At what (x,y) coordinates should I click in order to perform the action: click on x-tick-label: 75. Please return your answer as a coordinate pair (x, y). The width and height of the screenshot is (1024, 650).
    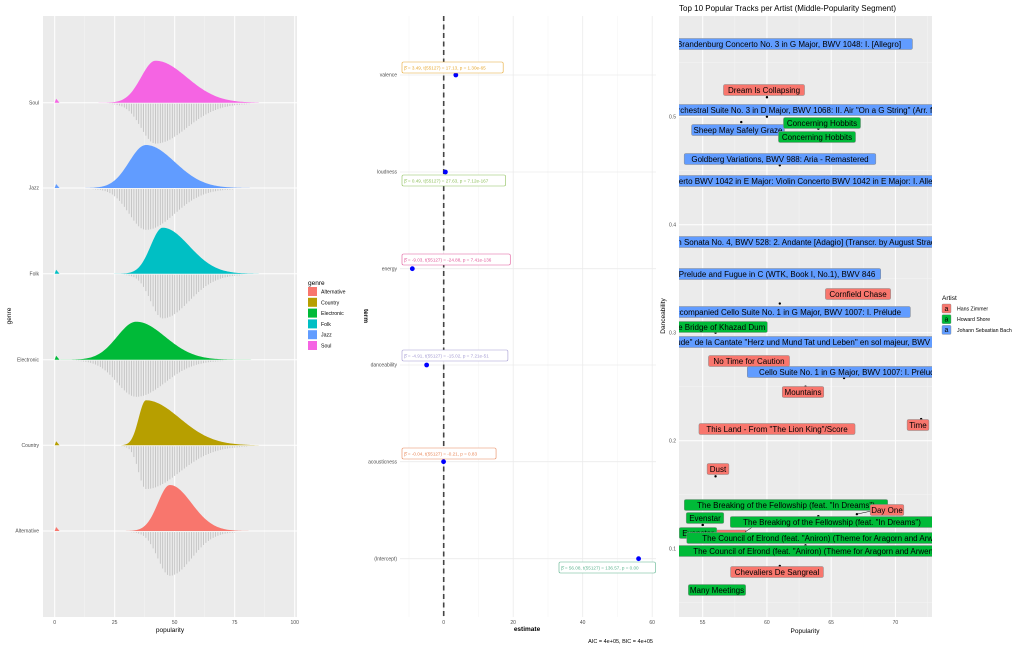
    Looking at the image, I should click on (235, 623).